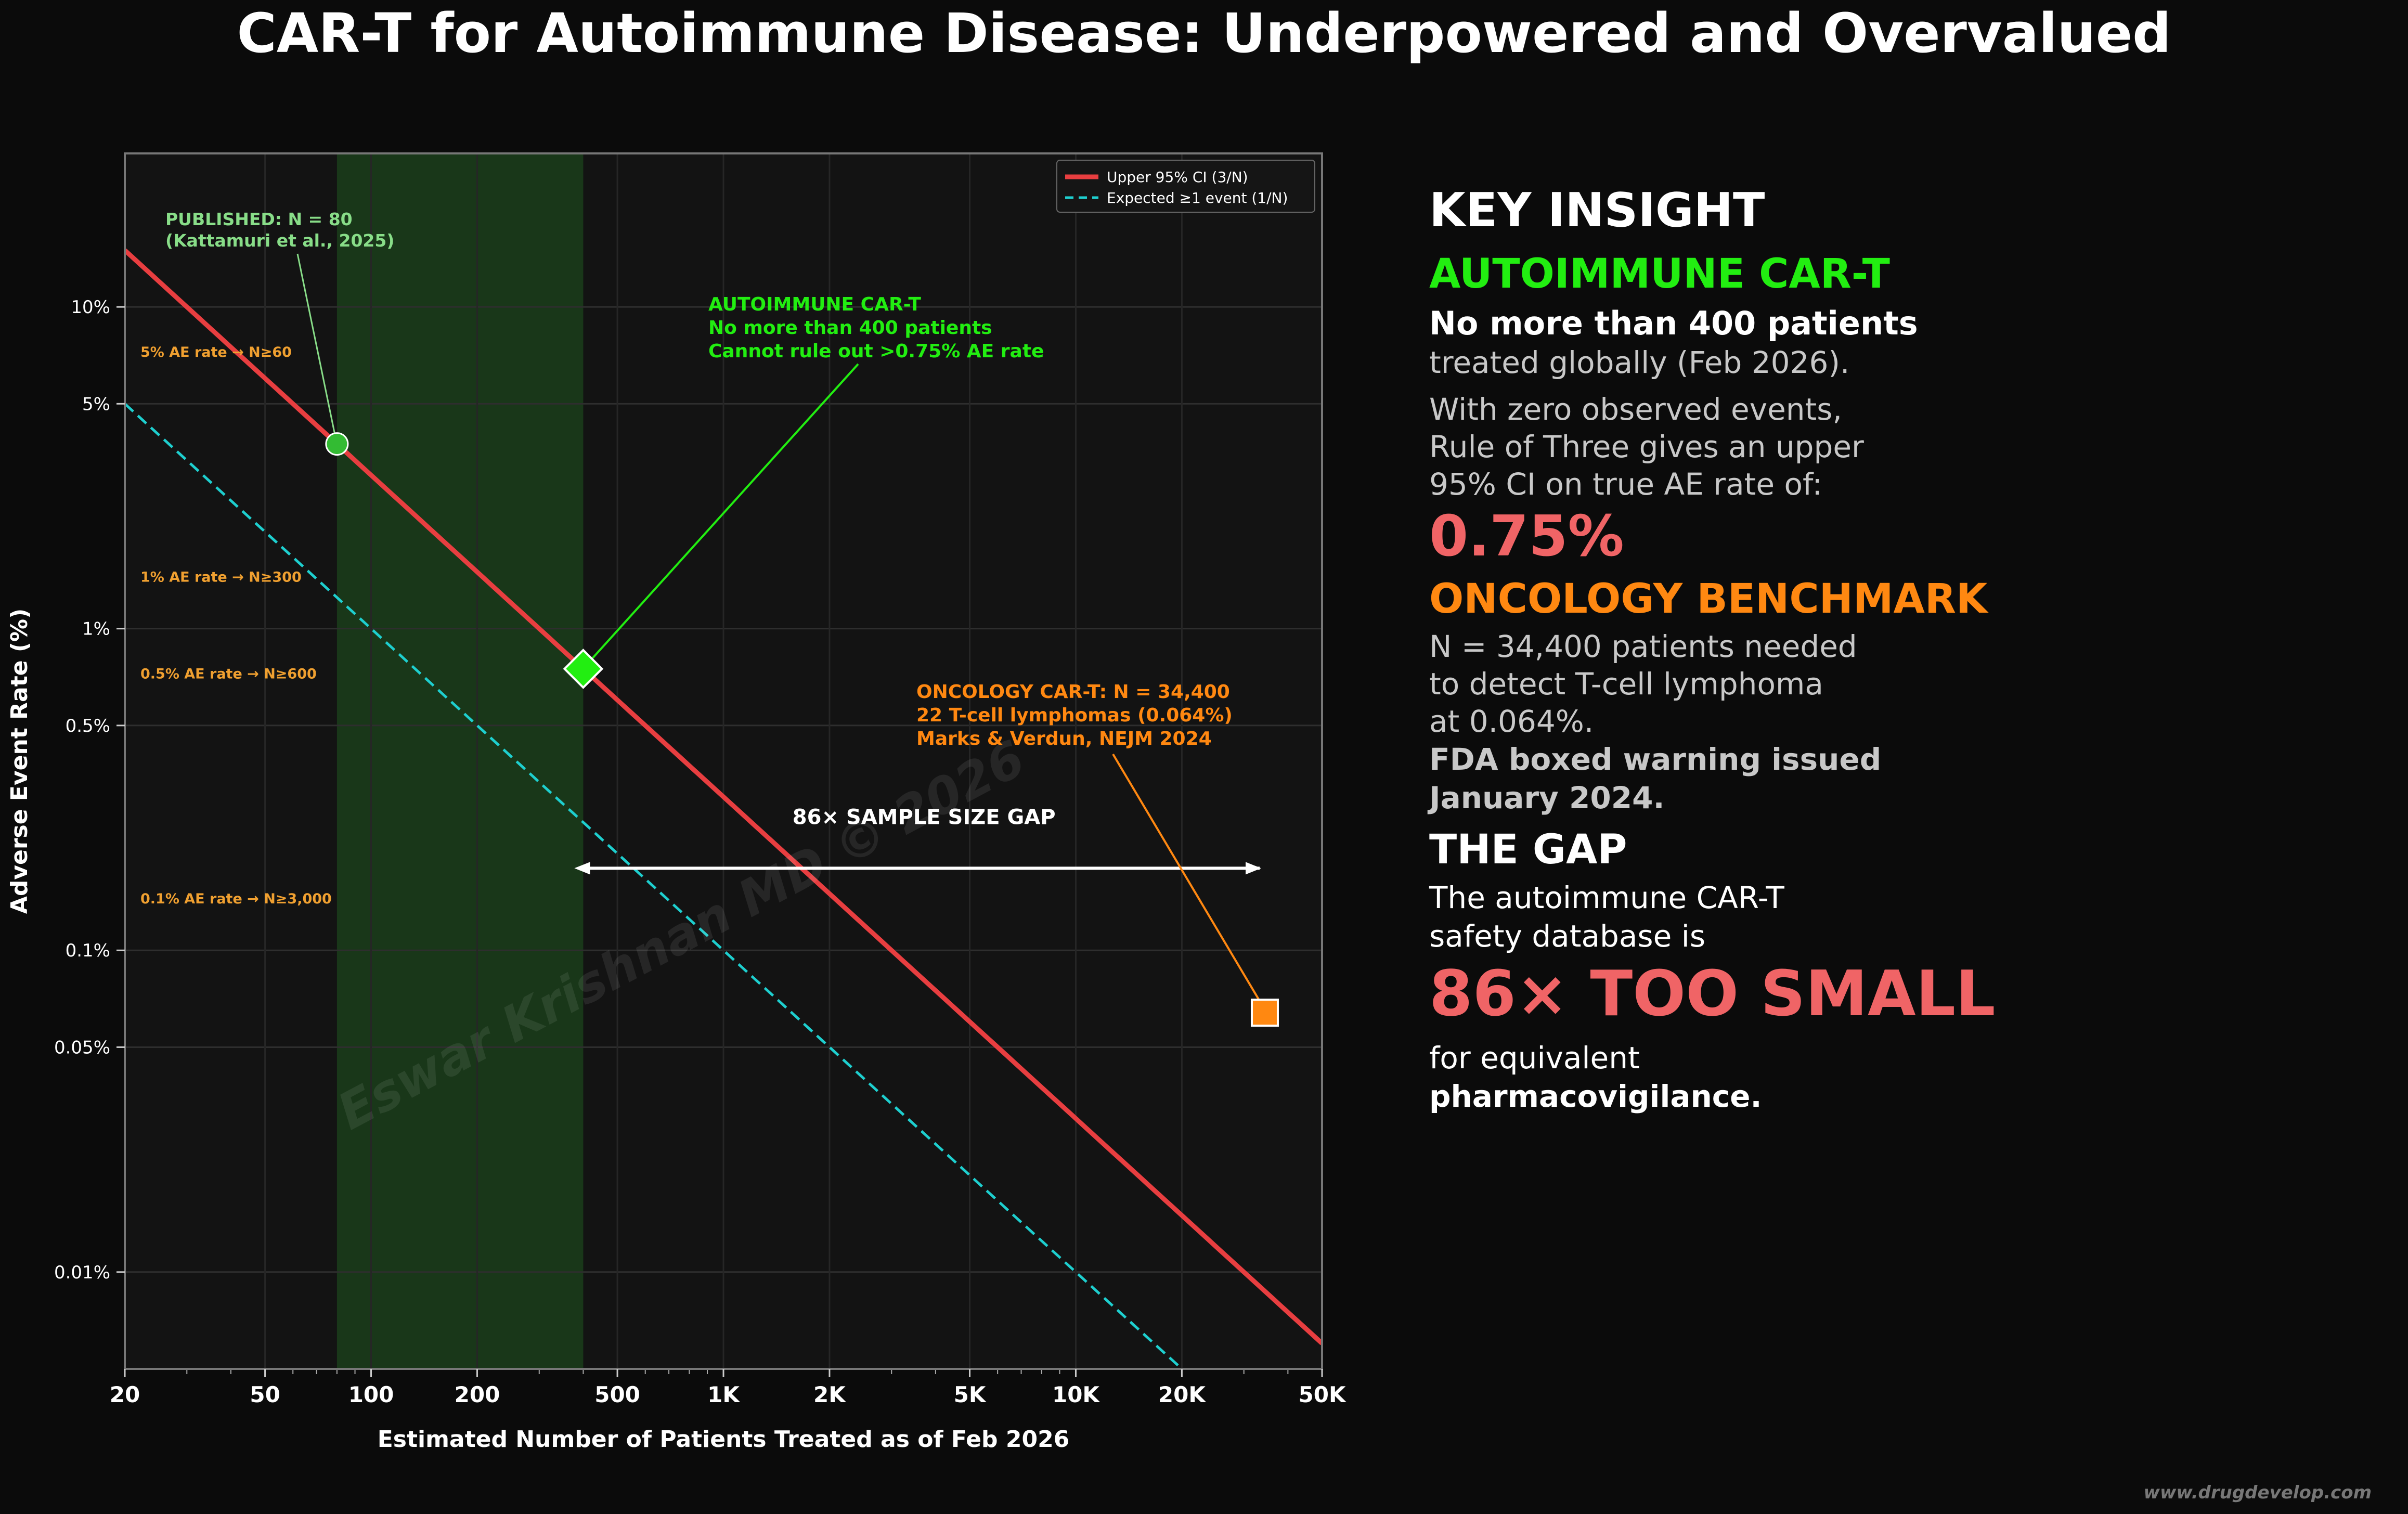 This screenshot has height=1514, width=2408. What do you see at coordinates (1659, 274) in the screenshot?
I see `autoimmune-heading: AUTOIMMUNE CAR-T` at bounding box center [1659, 274].